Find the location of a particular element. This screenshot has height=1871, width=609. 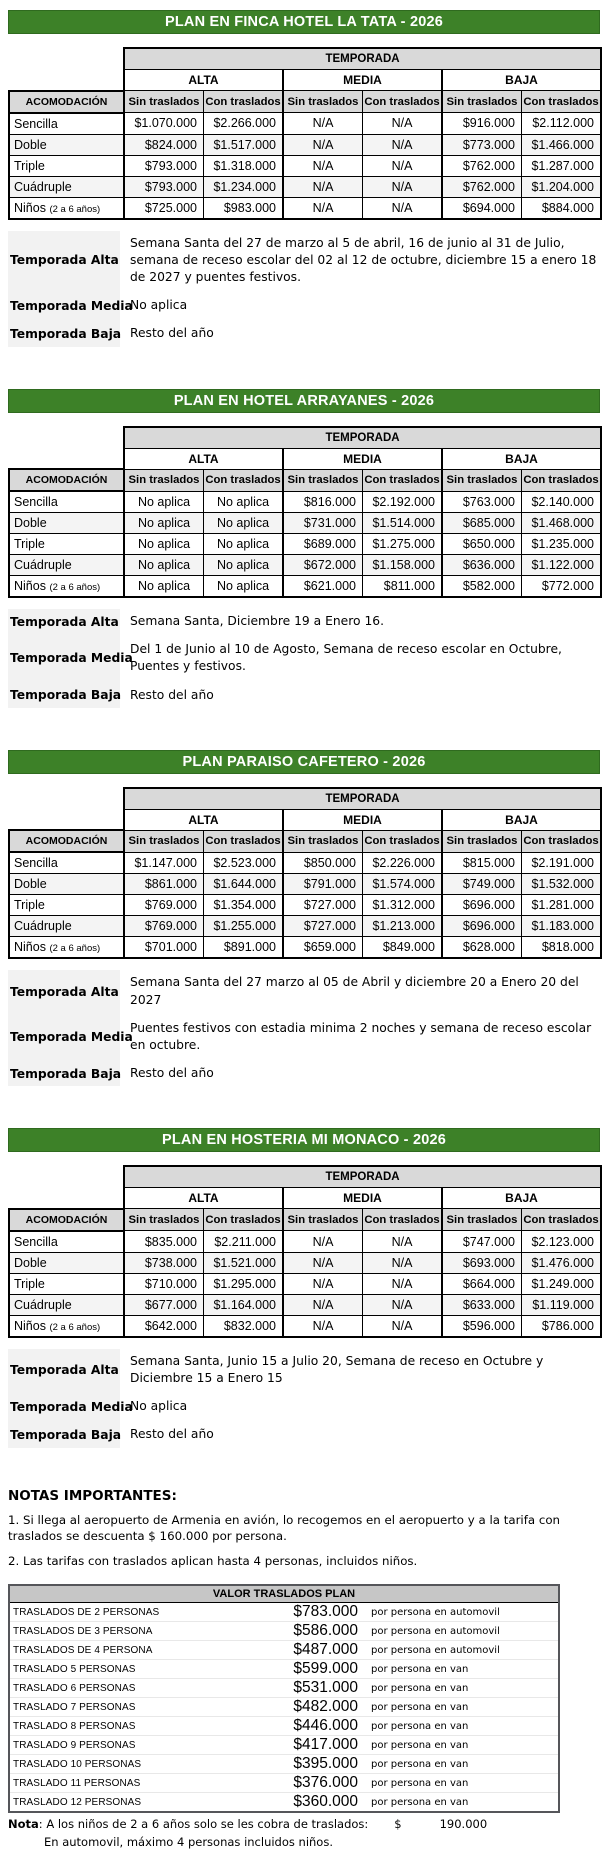

accommodation-label: Sencilla is located at coordinates (66, 1241).